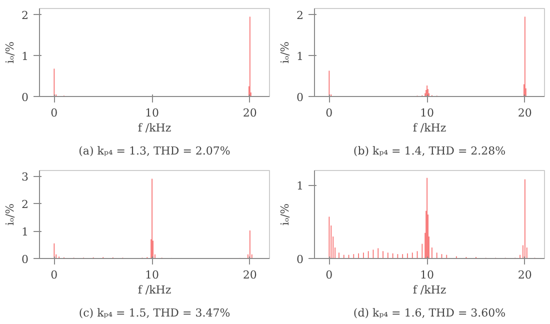 This screenshot has width=550, height=324. I want to click on text: (b) kₚ₄ = 1.4, THD = 2.28%, so click(429, 151).